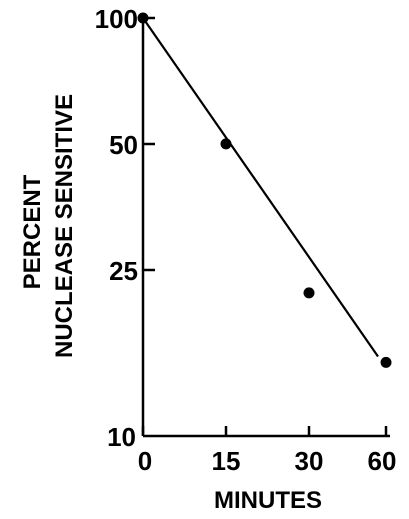 Image resolution: width=409 pixels, height=519 pixels. What do you see at coordinates (123, 145) in the screenshot?
I see `y-tick-label-50: 50` at bounding box center [123, 145].